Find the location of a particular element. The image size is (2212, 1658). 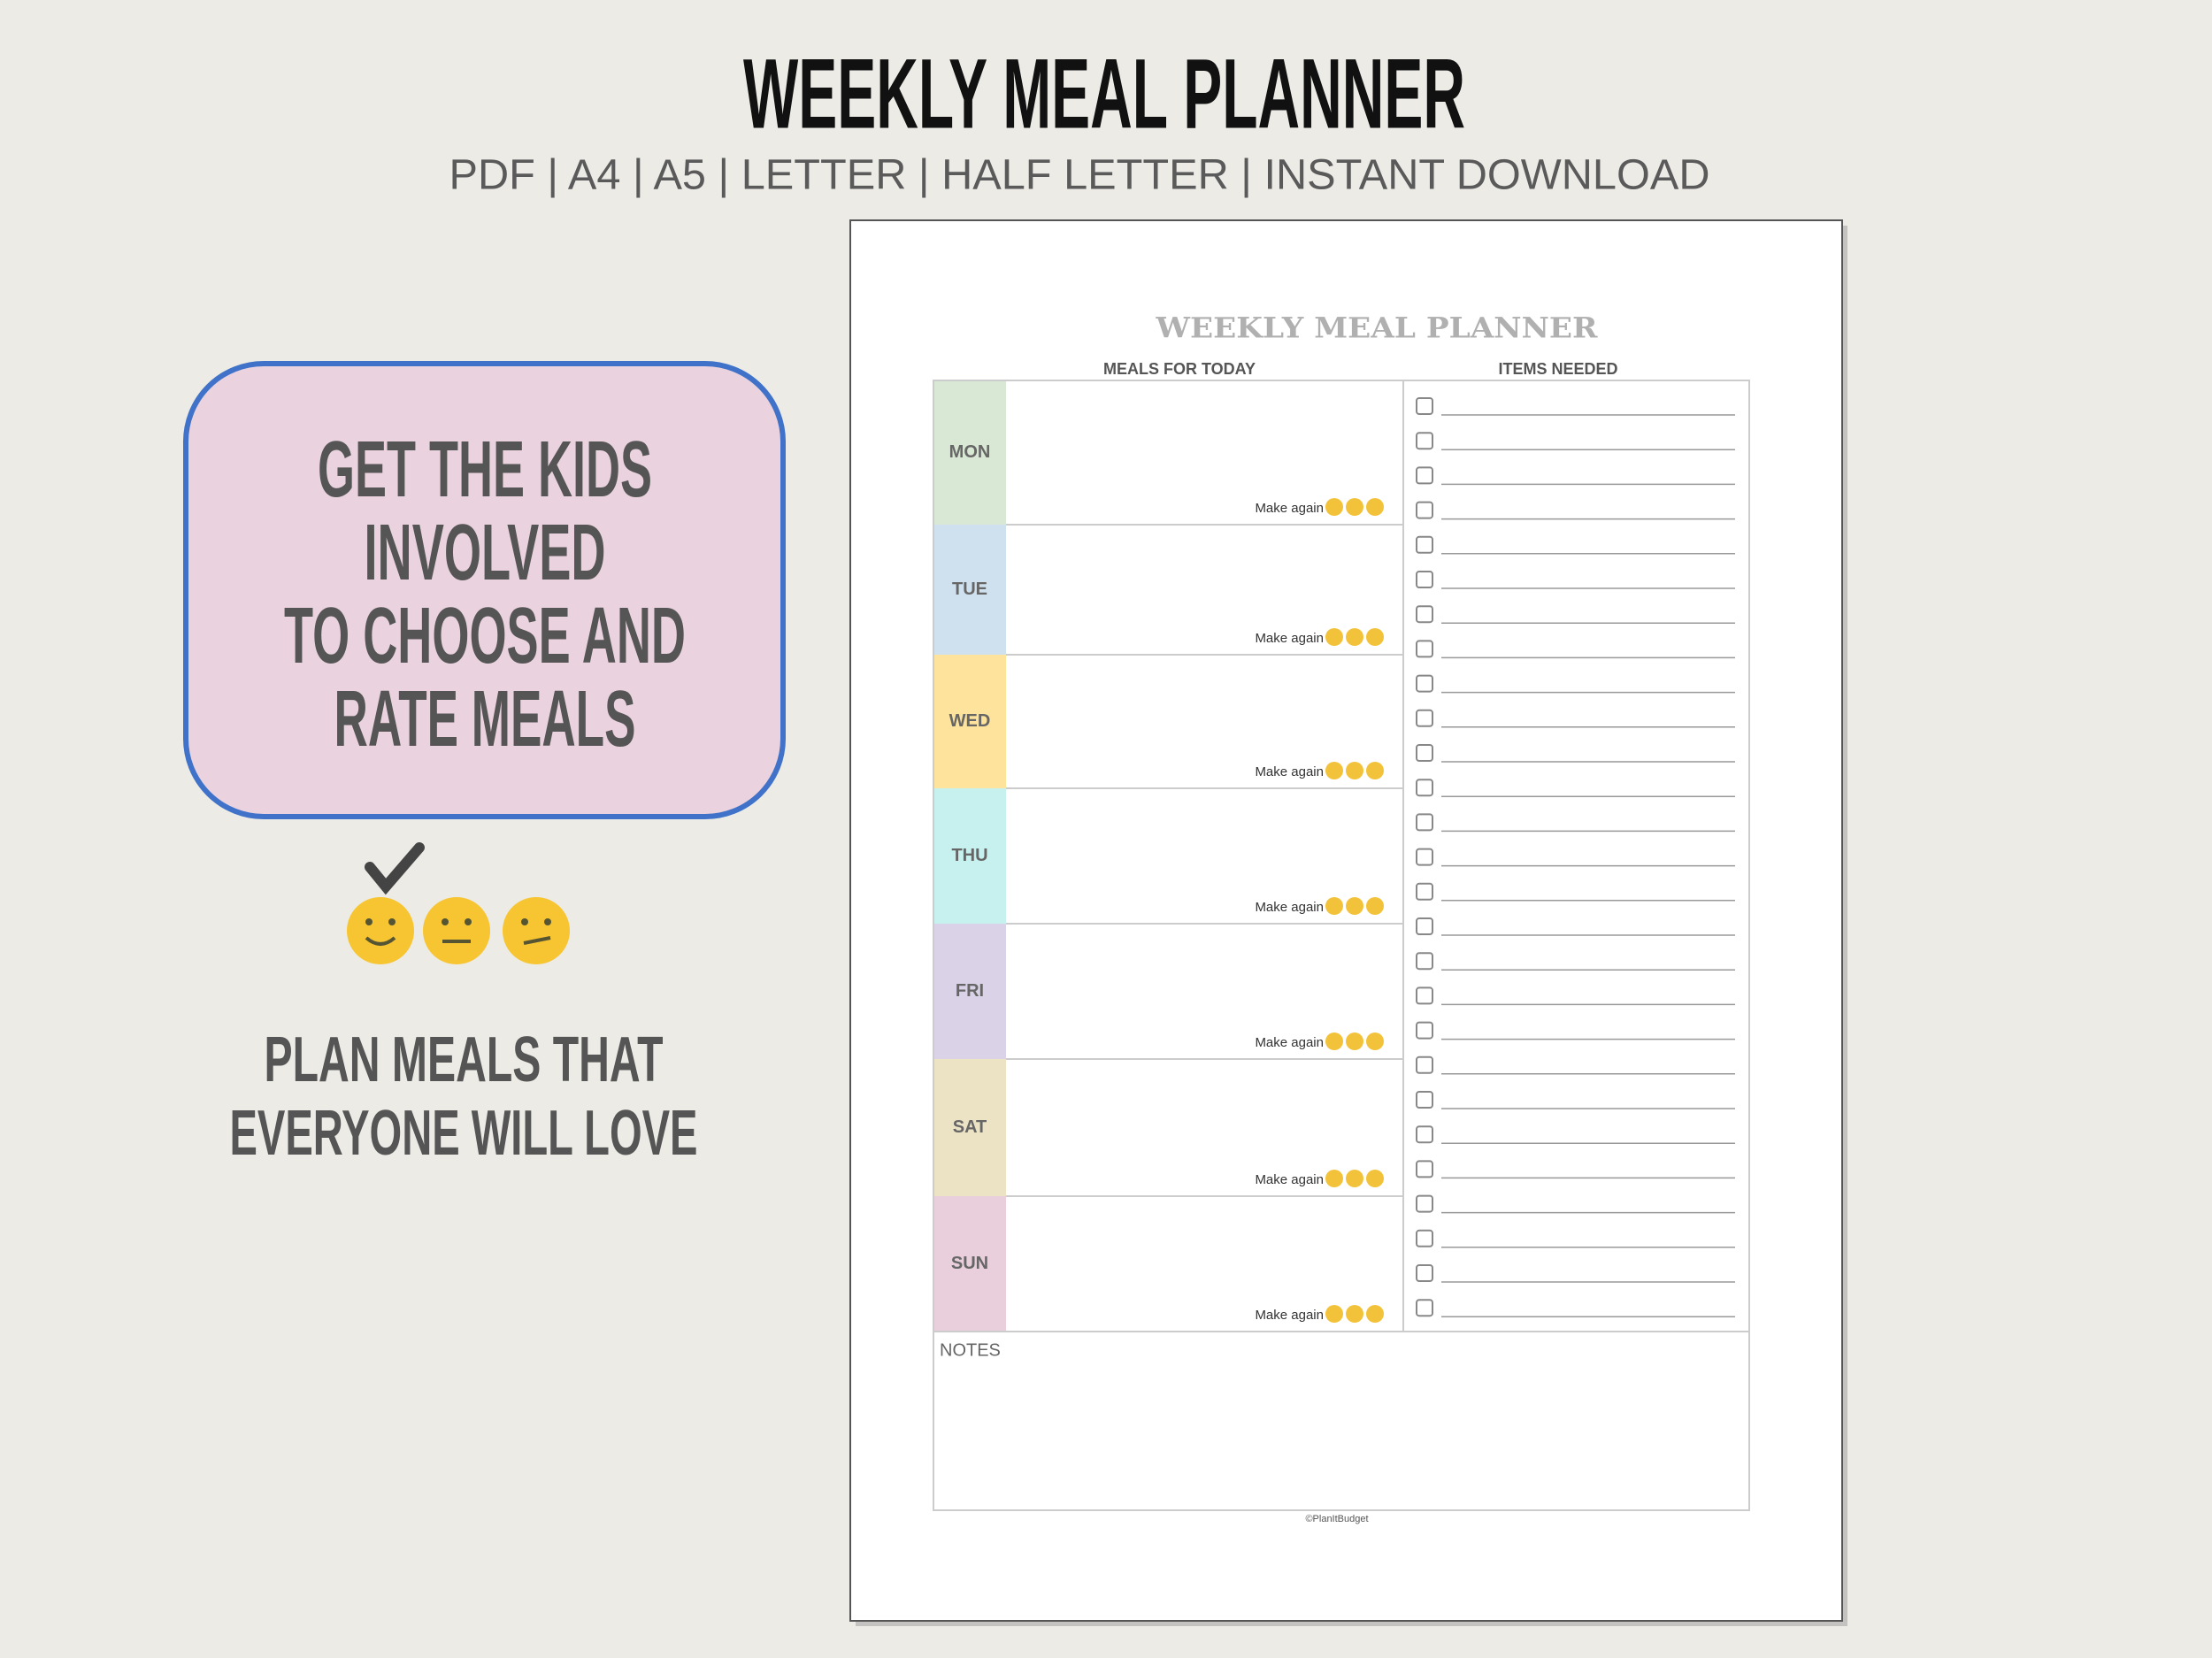

callout-line: RATE MEALS is located at coordinates (485, 720).